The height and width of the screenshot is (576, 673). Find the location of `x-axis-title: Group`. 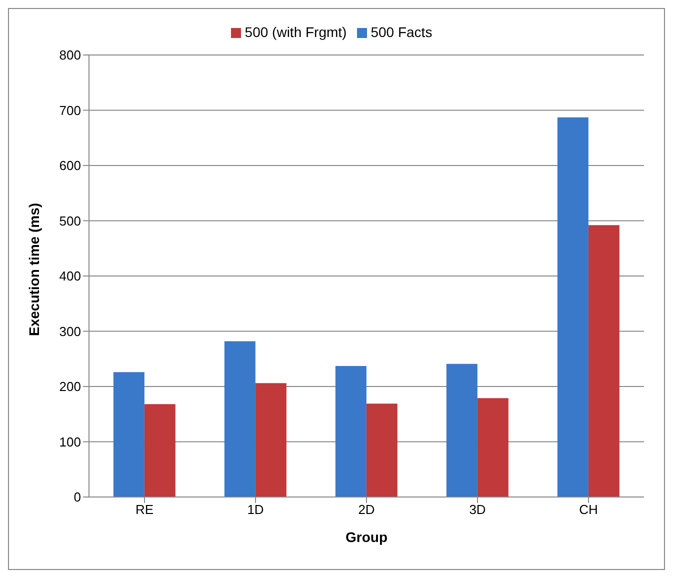

x-axis-title: Group is located at coordinates (367, 537).